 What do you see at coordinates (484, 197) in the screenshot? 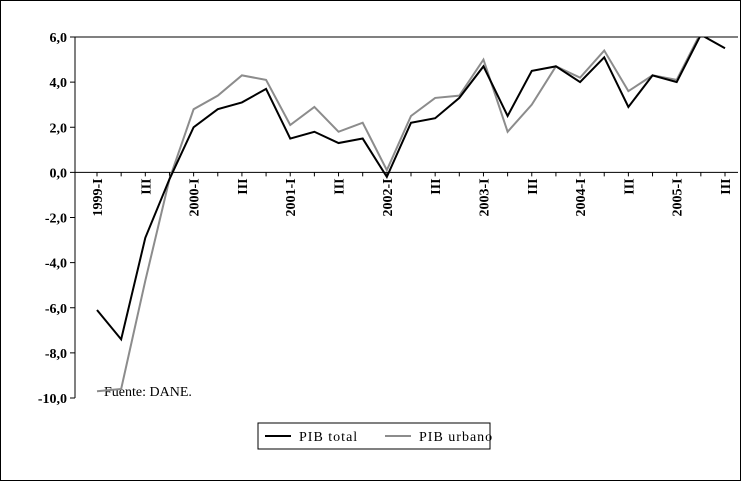
I see `x-tick-label: 2003-I` at bounding box center [484, 197].